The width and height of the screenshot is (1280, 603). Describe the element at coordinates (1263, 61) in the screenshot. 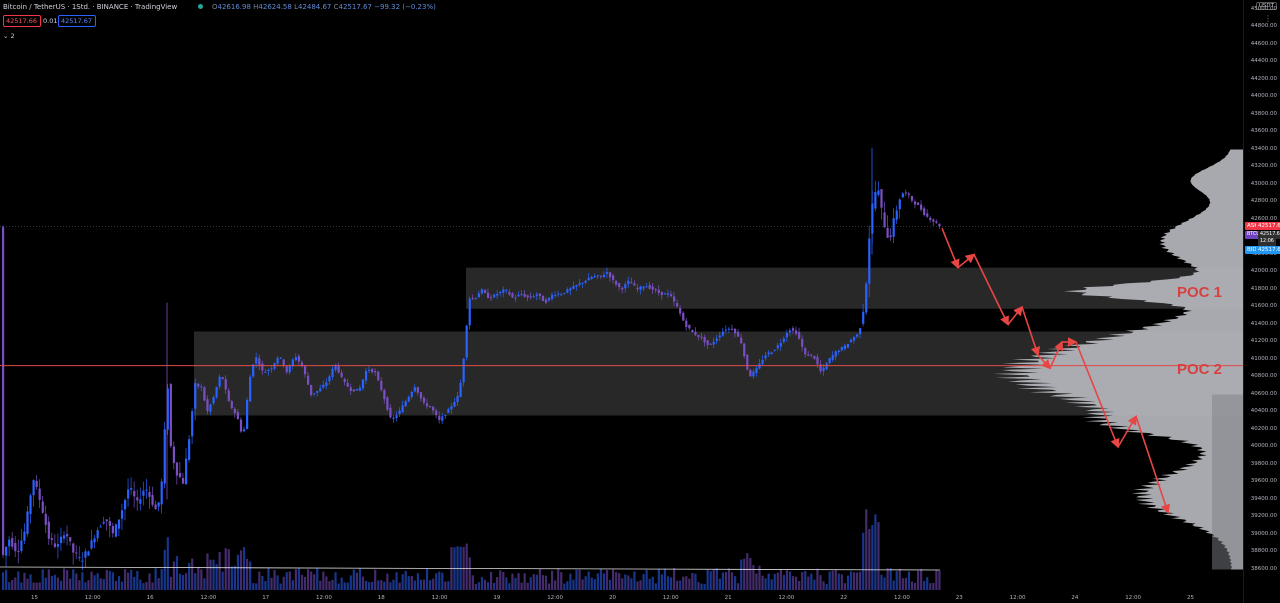

I see `price-tick: 44400.00` at that location.